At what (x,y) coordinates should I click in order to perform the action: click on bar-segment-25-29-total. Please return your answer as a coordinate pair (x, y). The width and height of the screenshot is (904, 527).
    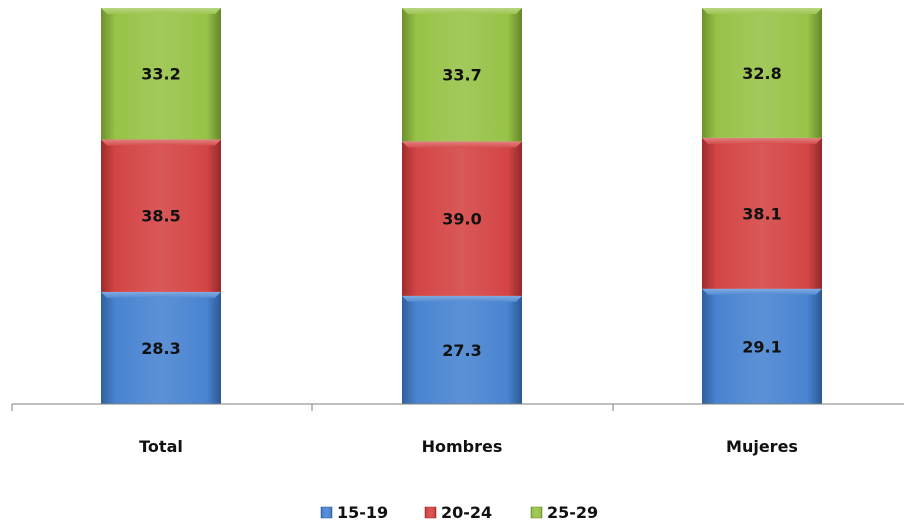
    Looking at the image, I should click on (161, 74).